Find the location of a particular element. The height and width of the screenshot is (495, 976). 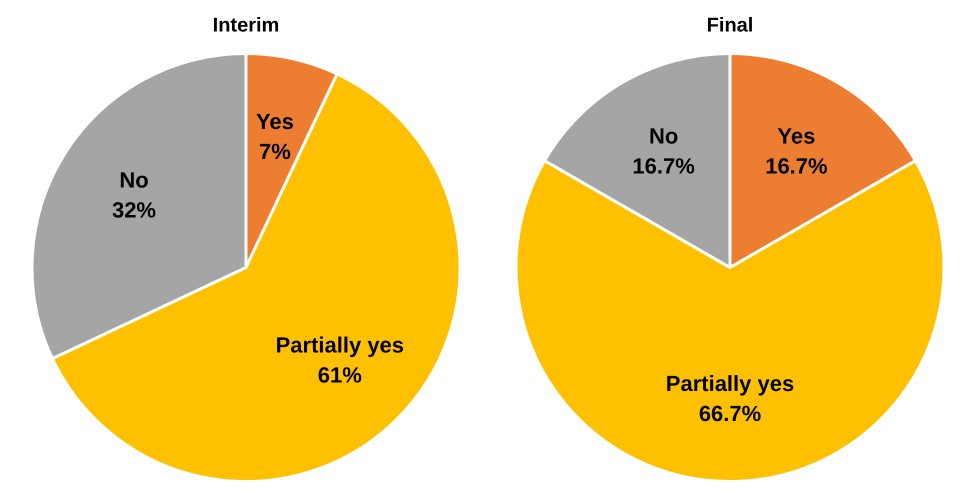

chart-title: Interim is located at coordinates (246, 25).